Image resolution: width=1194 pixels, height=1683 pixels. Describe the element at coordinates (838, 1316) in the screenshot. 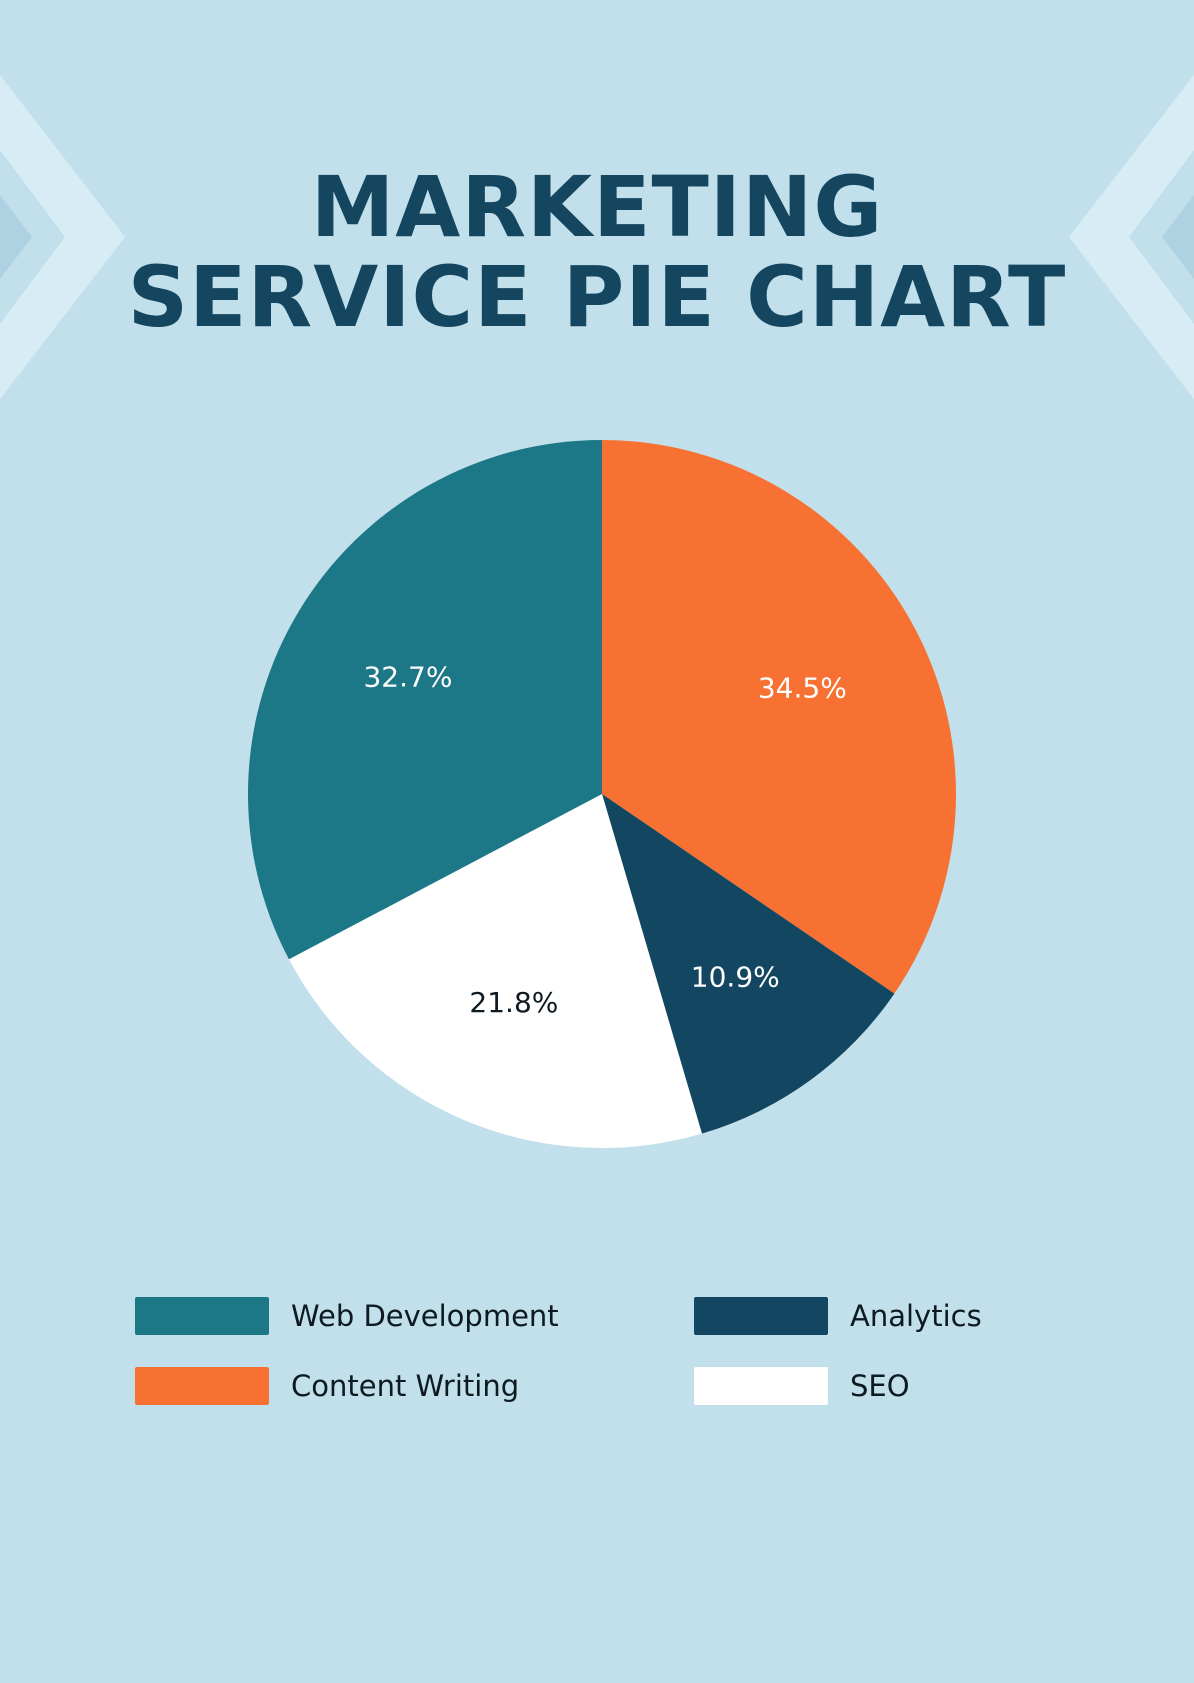

I see `legend-item-analytics: Analytics` at that location.